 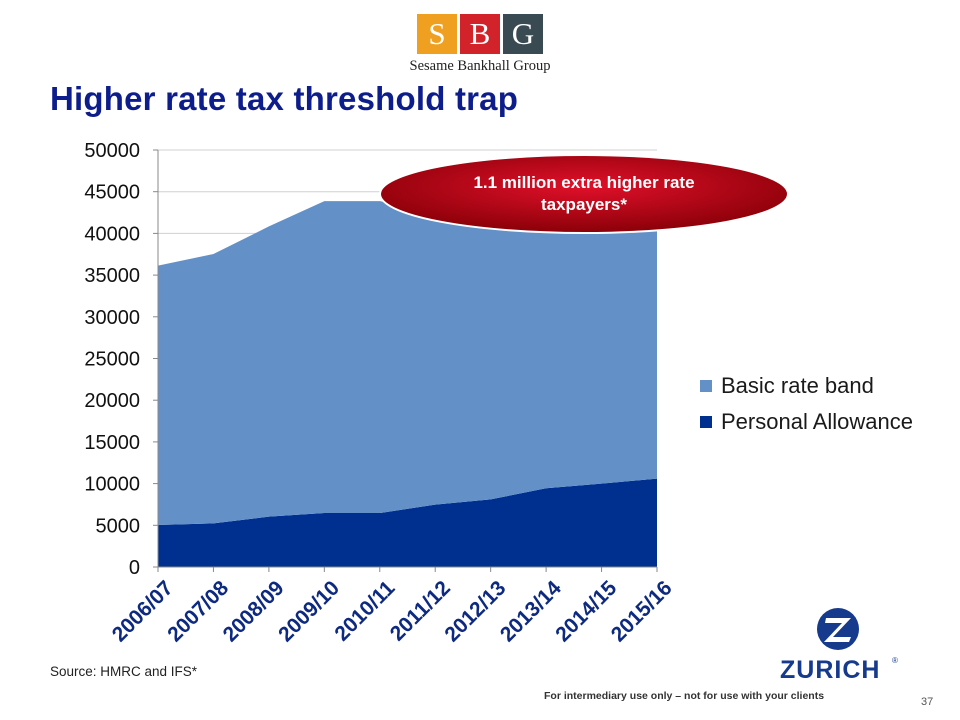 What do you see at coordinates (112, 151) in the screenshot?
I see `y-tick-label: 50000` at bounding box center [112, 151].